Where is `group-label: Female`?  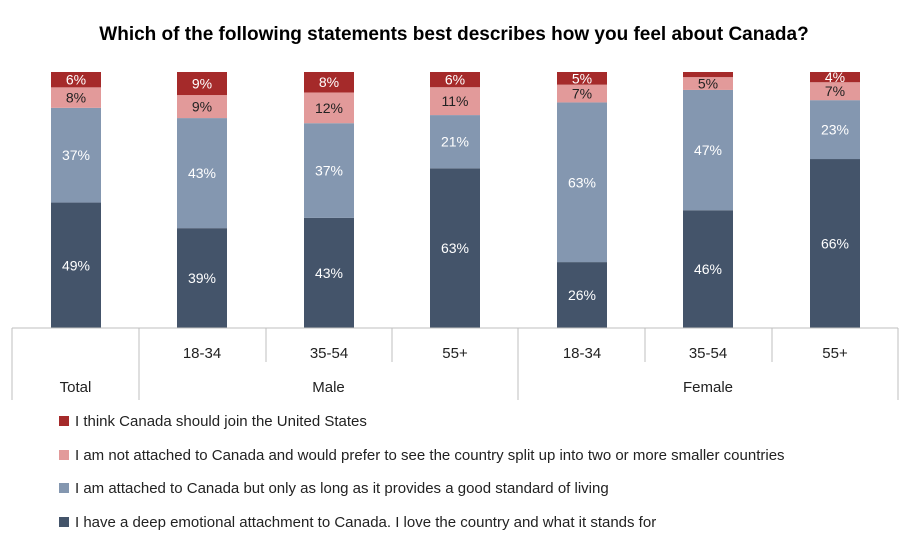
group-label: Female is located at coordinates (708, 387).